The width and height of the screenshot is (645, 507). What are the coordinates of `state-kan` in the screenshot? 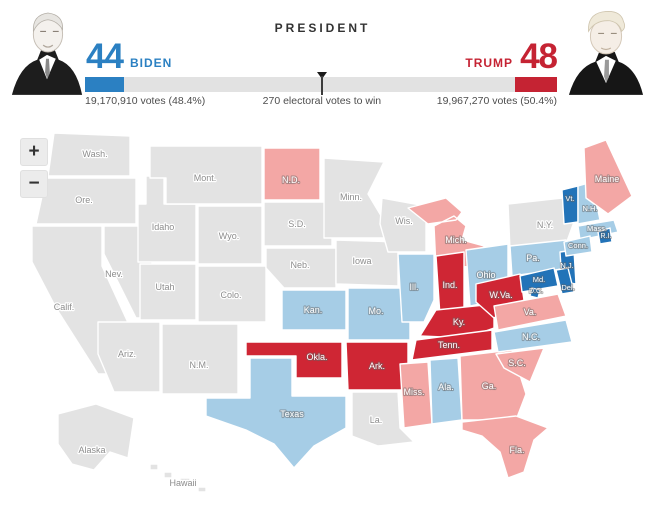 It's located at (314, 310).